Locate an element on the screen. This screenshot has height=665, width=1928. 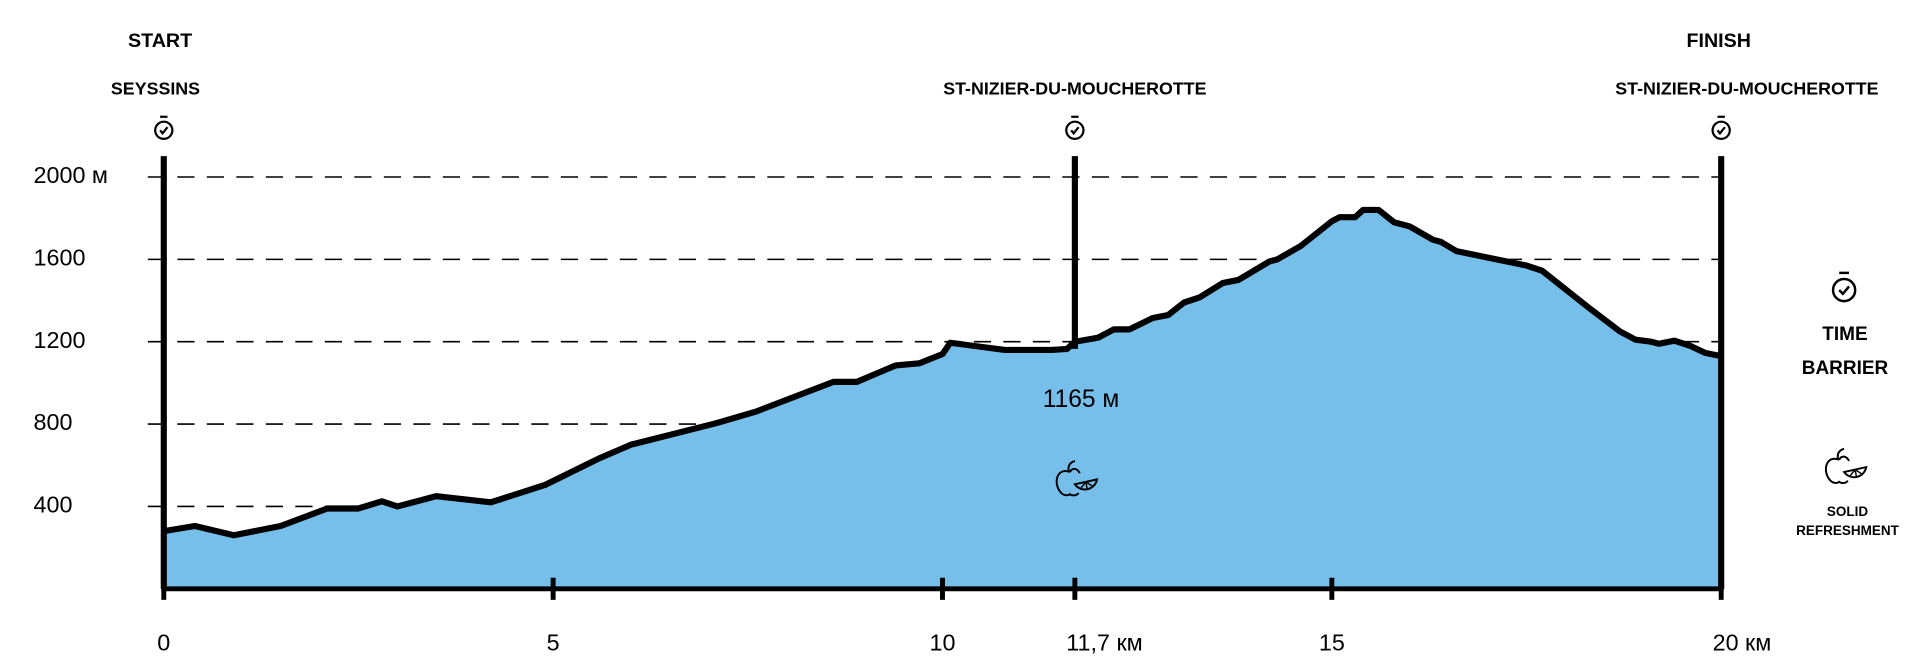
y-tick-label: 800 is located at coordinates (52, 422).